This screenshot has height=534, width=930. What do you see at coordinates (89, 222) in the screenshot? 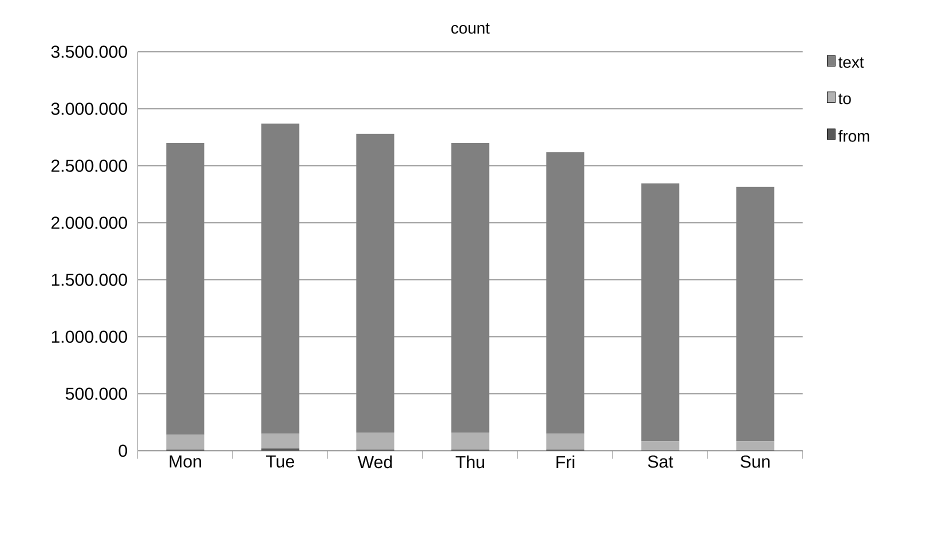
I see `y-tick-label: 2.000.000` at bounding box center [89, 222].